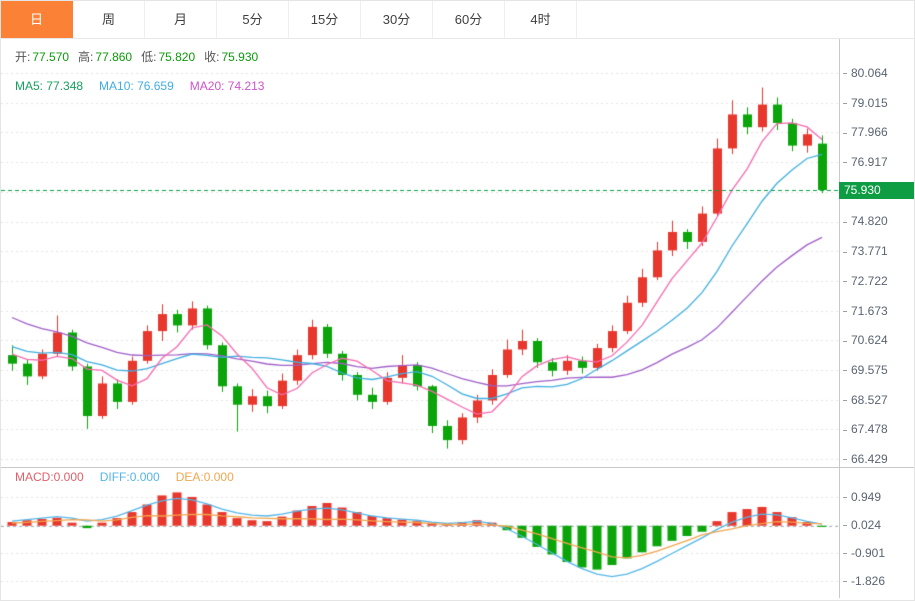 This screenshot has width=915, height=601. What do you see at coordinates (136, 86) in the screenshot?
I see `ma10-label: MA10: 76.659` at bounding box center [136, 86].